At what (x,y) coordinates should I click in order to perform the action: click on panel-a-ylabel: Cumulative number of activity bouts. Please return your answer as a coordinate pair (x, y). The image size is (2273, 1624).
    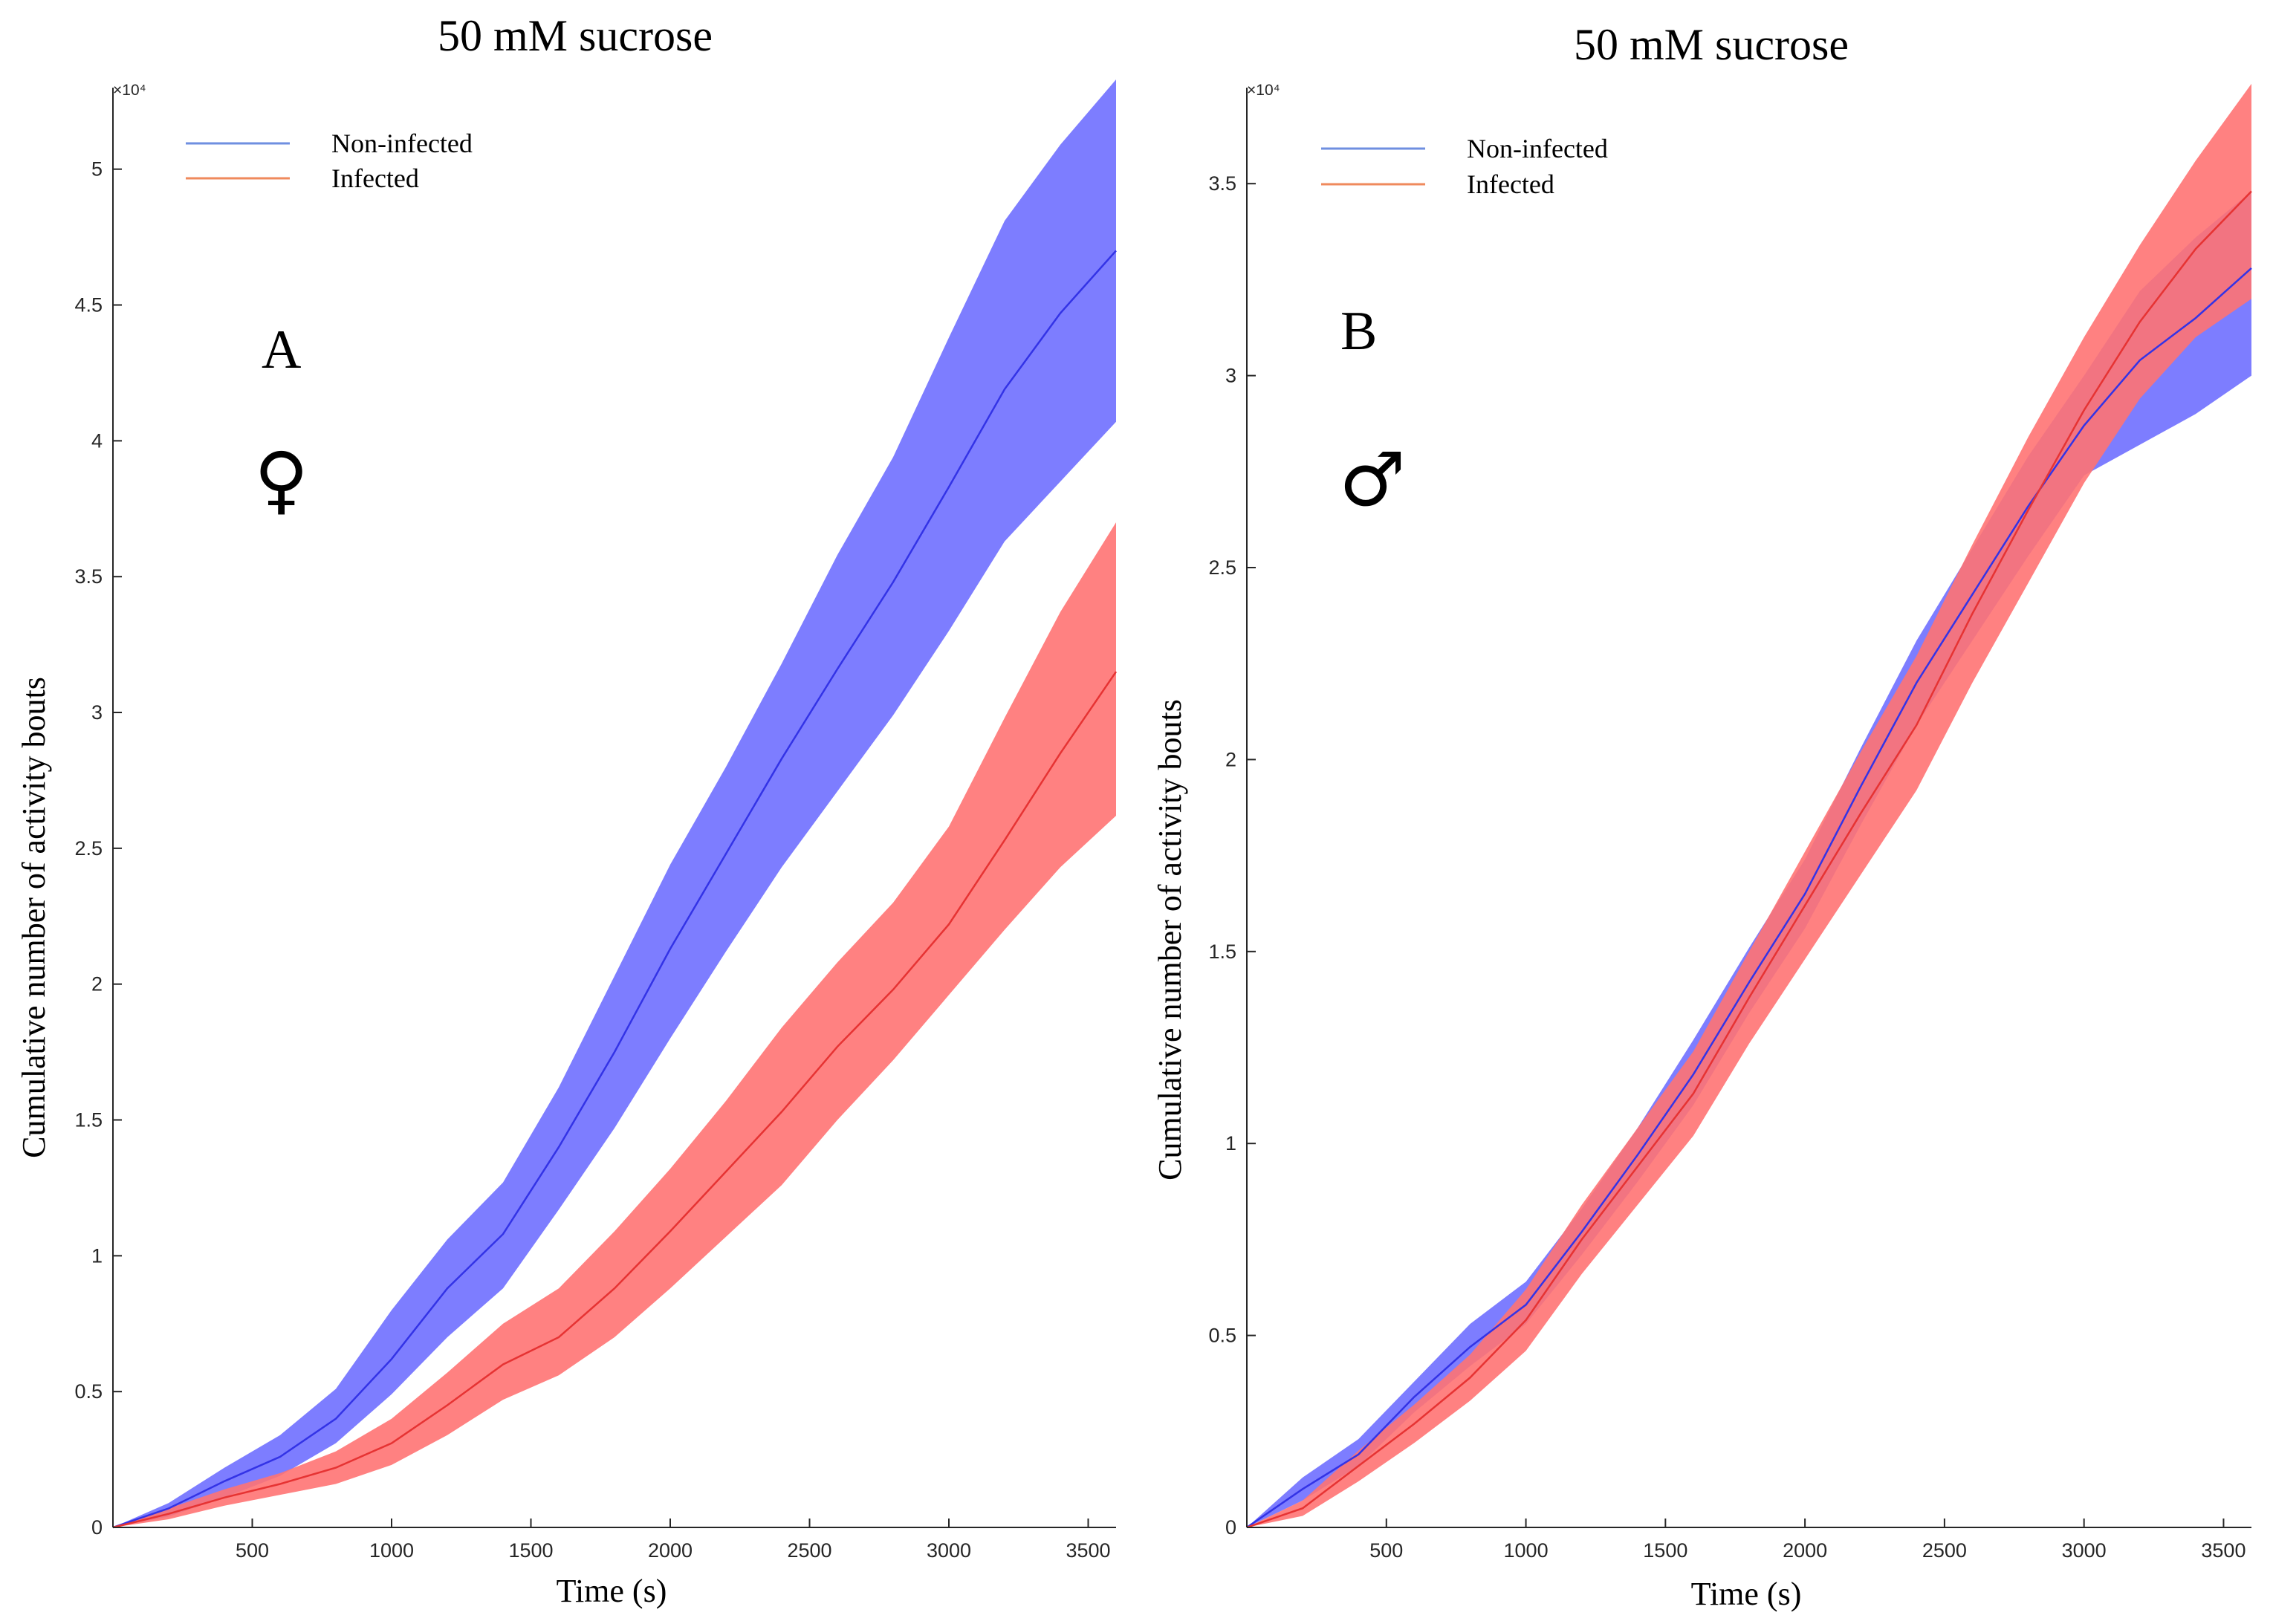
    Looking at the image, I should click on (34, 917).